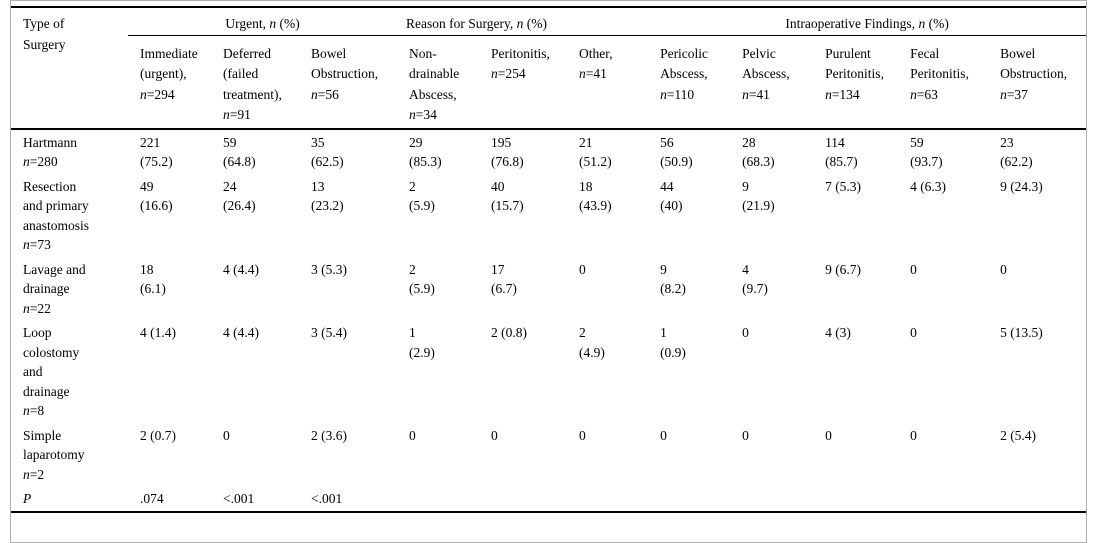 The height and width of the screenshot is (543, 1096). What do you see at coordinates (856, 82) in the screenshot?
I see `column-header: Purulent Peritonitis, n=134` at bounding box center [856, 82].